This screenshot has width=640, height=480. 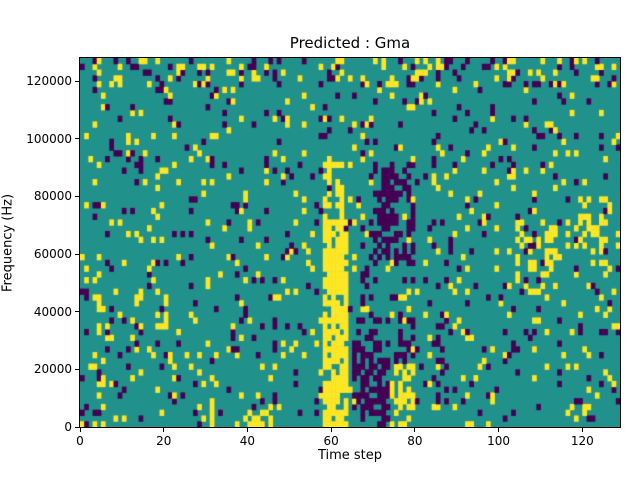 I want to click on chart-title: Predicted : Gma, so click(x=350, y=43).